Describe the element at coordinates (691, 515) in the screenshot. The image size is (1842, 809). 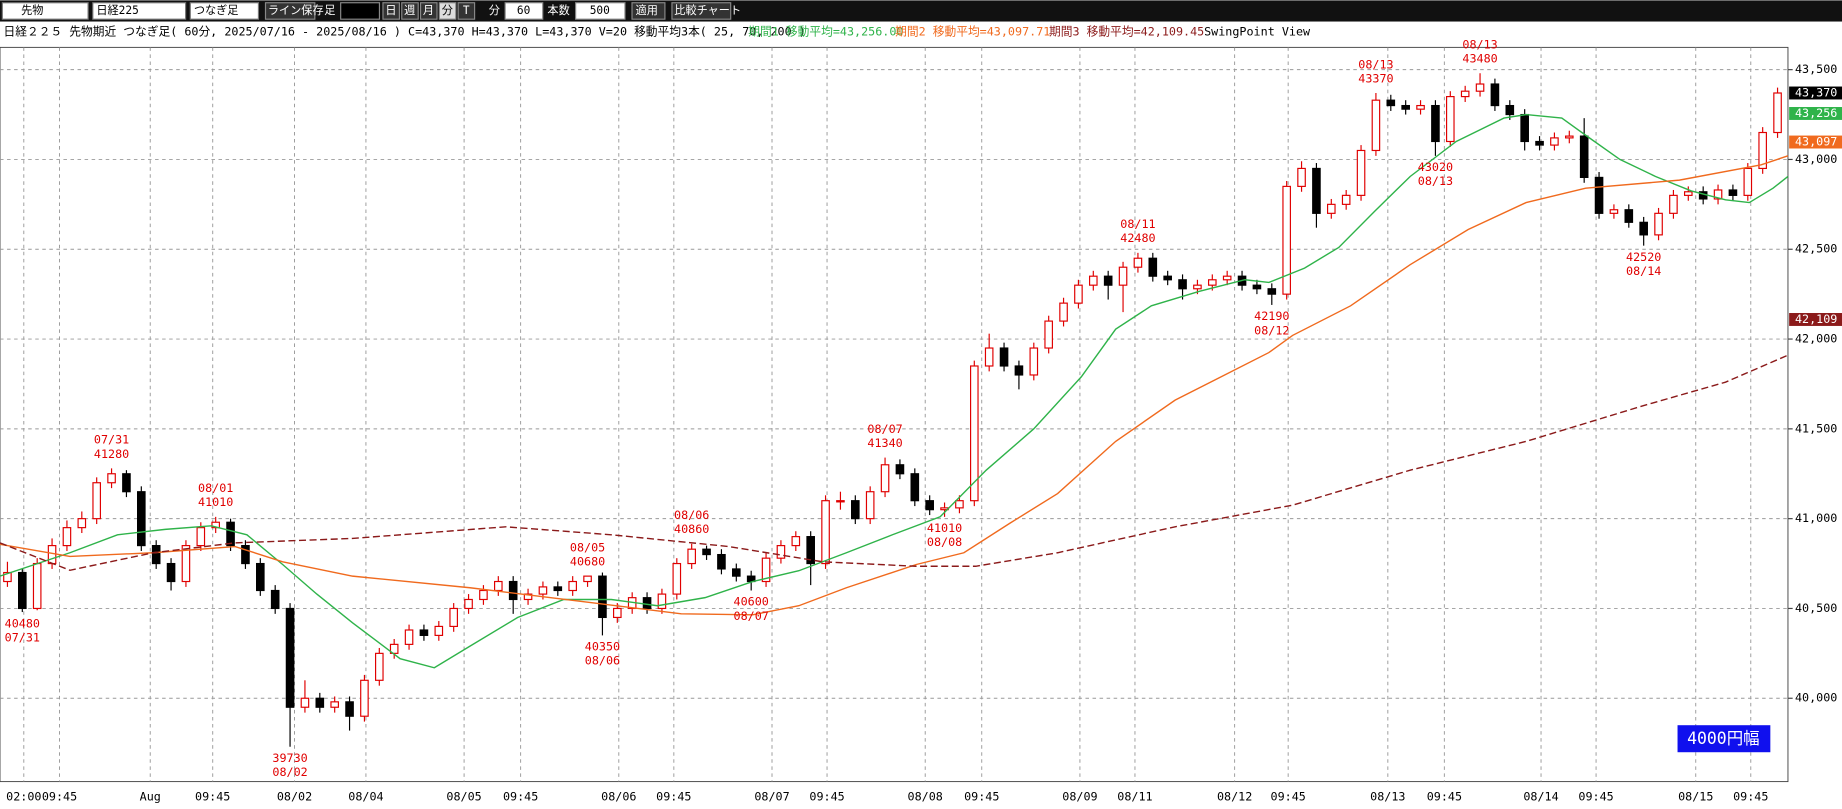
I see `swing-date: 08/06` at that location.